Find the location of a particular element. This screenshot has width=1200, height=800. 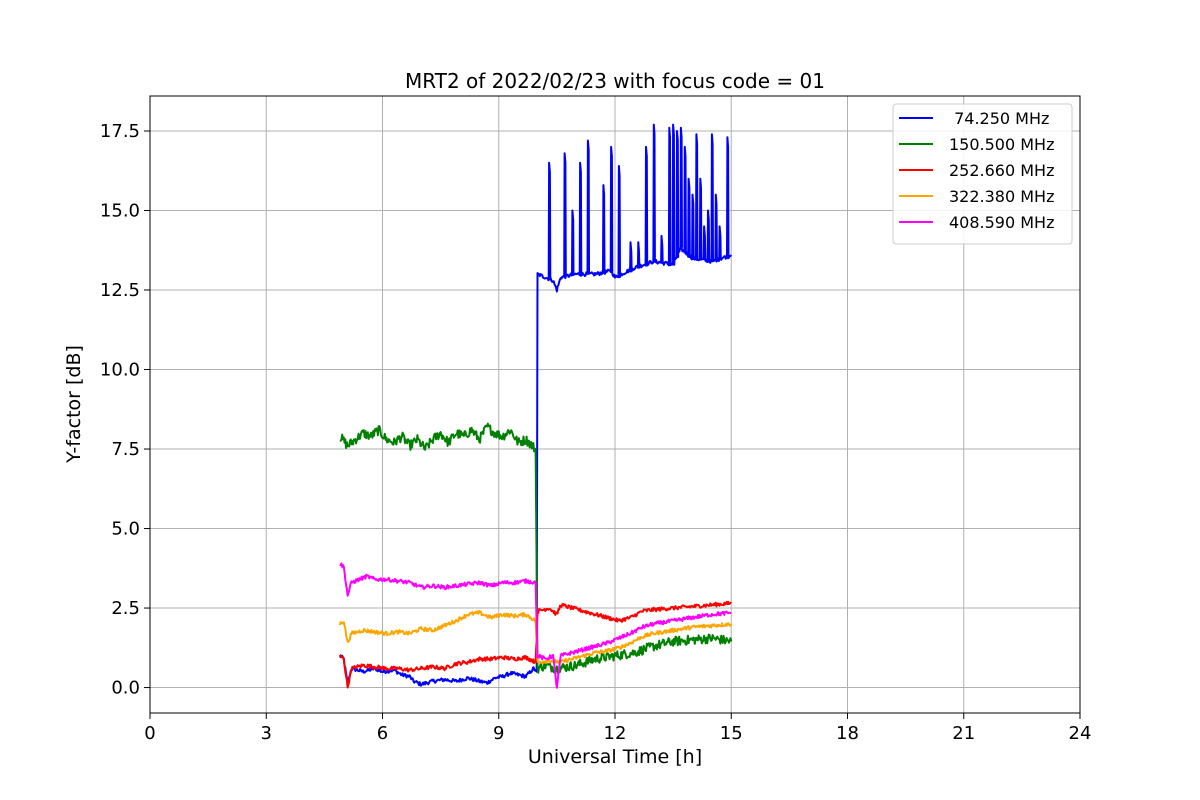

legend-label-2: 252.660 MHz is located at coordinates (1001, 170).